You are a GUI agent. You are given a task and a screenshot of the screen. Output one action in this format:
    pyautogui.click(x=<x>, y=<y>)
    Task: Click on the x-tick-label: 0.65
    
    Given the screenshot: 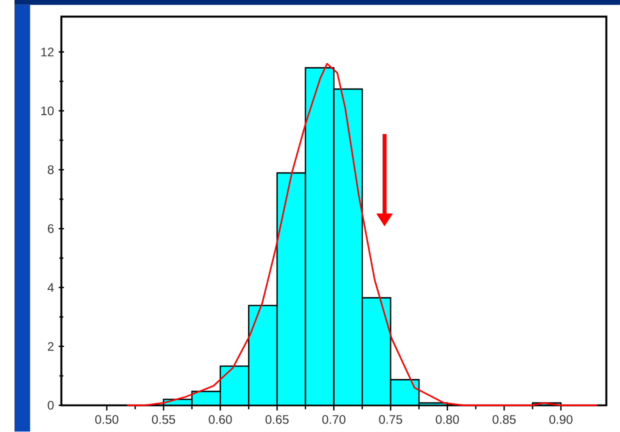 What is the action you would take?
    pyautogui.click(x=277, y=419)
    